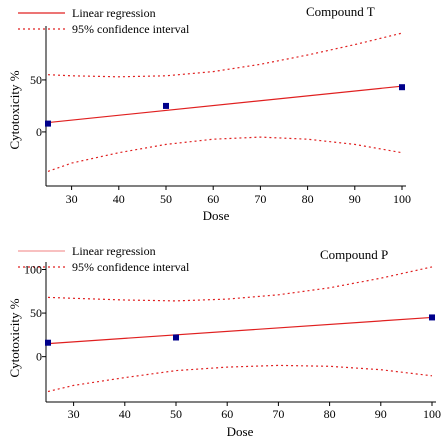  I want to click on y-tick-label: 100, so click(33, 269).